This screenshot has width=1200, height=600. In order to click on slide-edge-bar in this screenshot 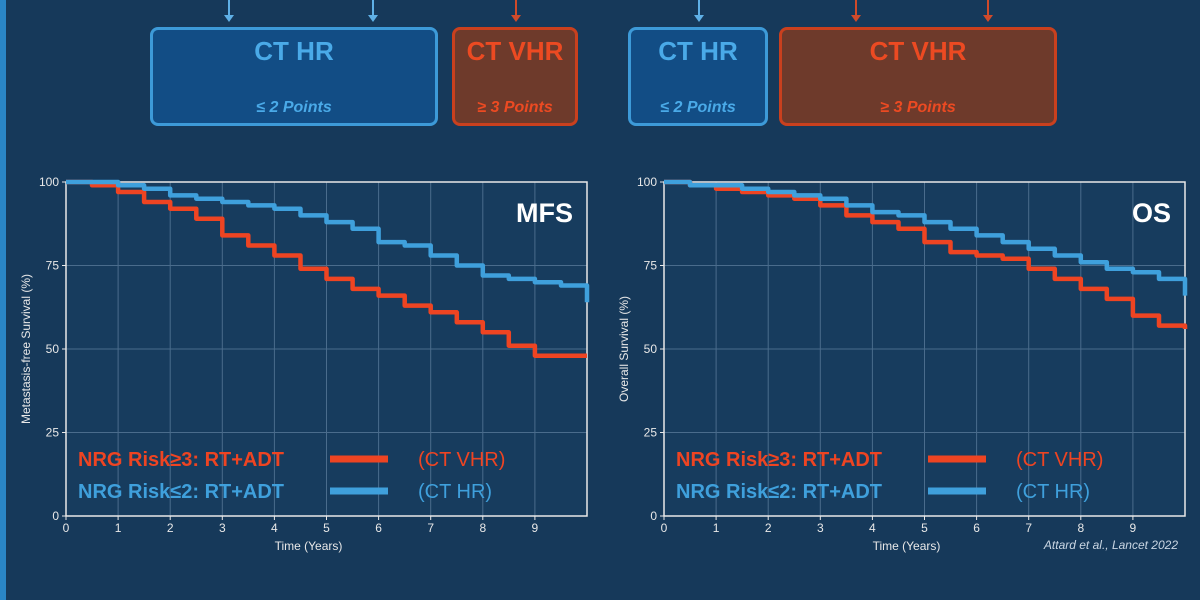, I will do `click(3, 300)`.